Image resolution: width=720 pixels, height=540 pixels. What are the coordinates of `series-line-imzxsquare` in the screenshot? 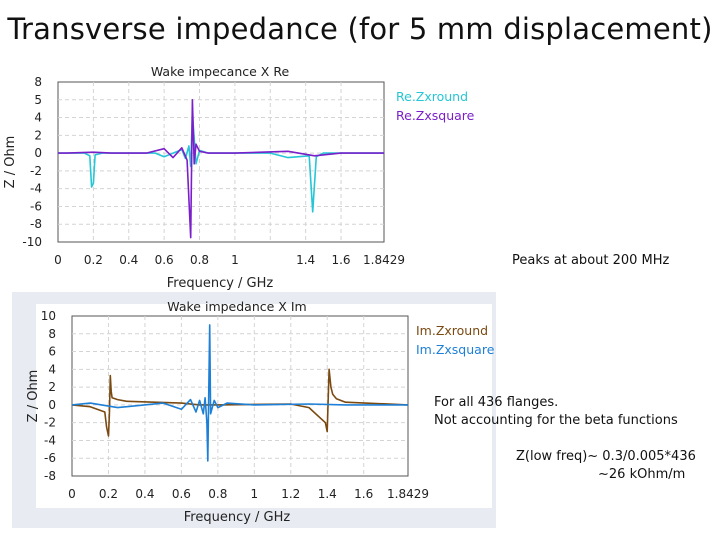 It's located at (239, 393).